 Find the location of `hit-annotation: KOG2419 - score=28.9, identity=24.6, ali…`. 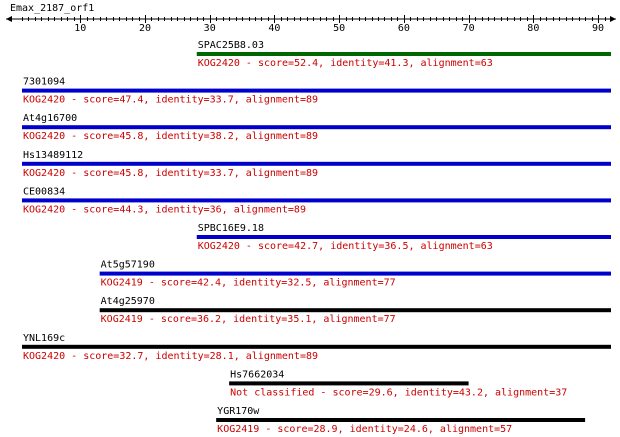

hit-annotation: KOG2419 - score=28.9, identity=24.6, ali… is located at coordinates (364, 429).